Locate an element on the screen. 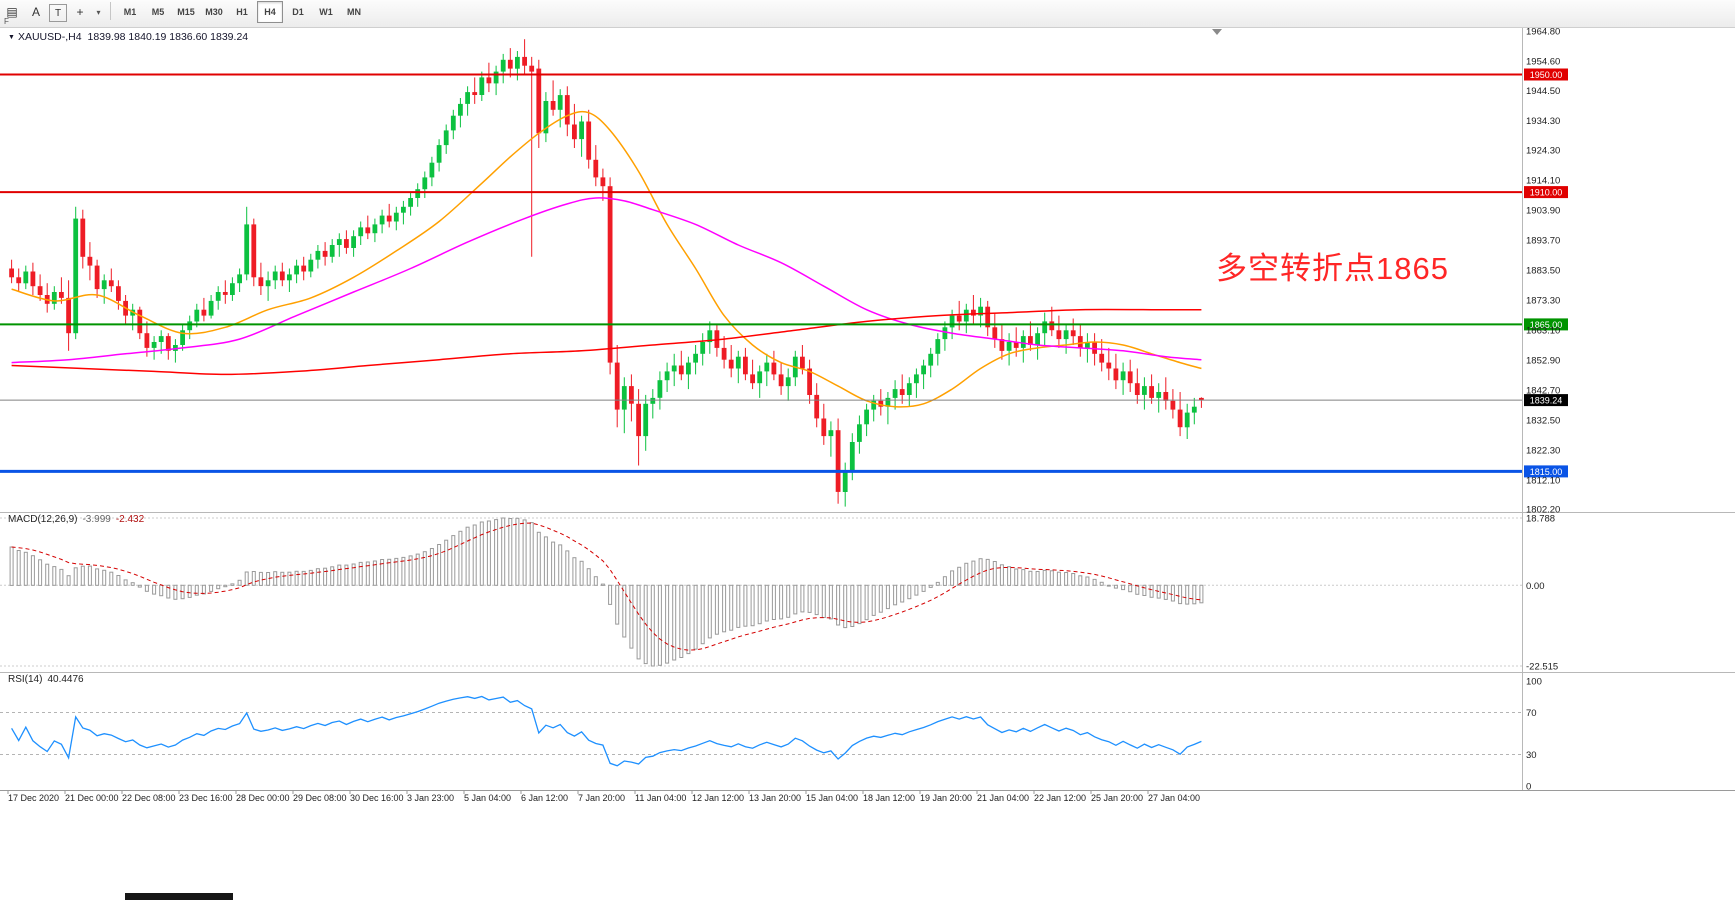  time-axis-label: 30 Dec 16:00 is located at coordinates (377, 798).